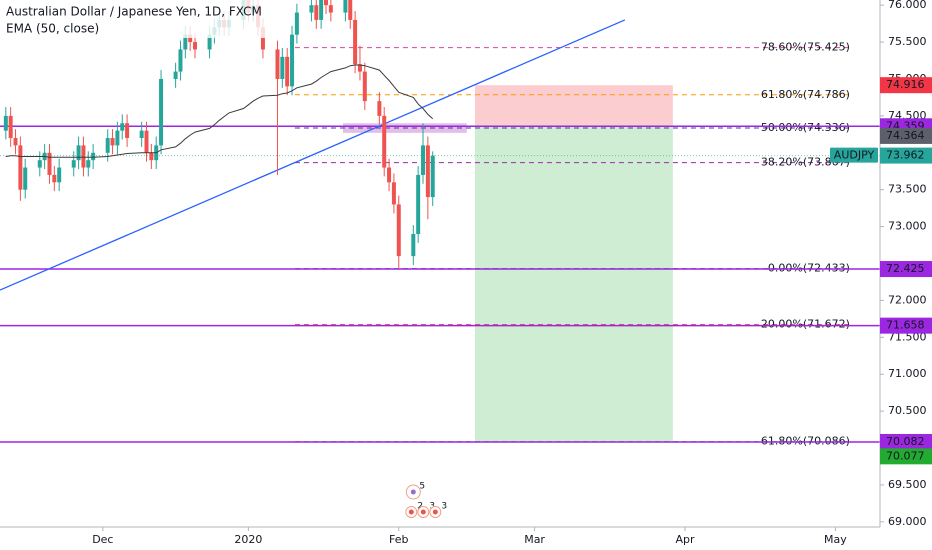 The width and height of the screenshot is (932, 550). Describe the element at coordinates (907, 410) in the screenshot. I see `y-tick-label: 70.500` at that location.